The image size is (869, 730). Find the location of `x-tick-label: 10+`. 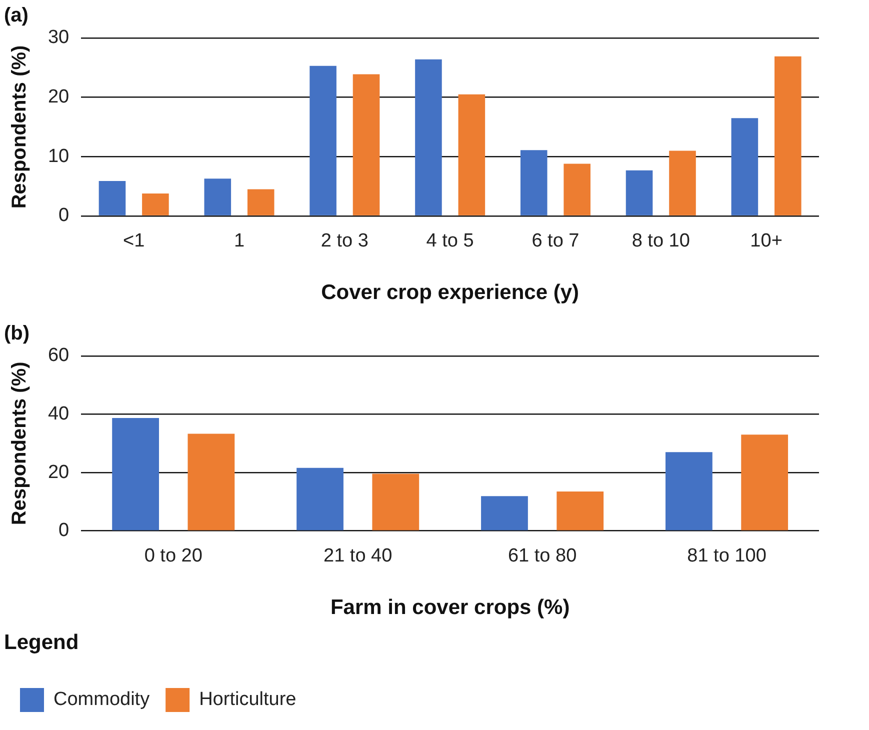

x-tick-label: 10+ is located at coordinates (766, 241).